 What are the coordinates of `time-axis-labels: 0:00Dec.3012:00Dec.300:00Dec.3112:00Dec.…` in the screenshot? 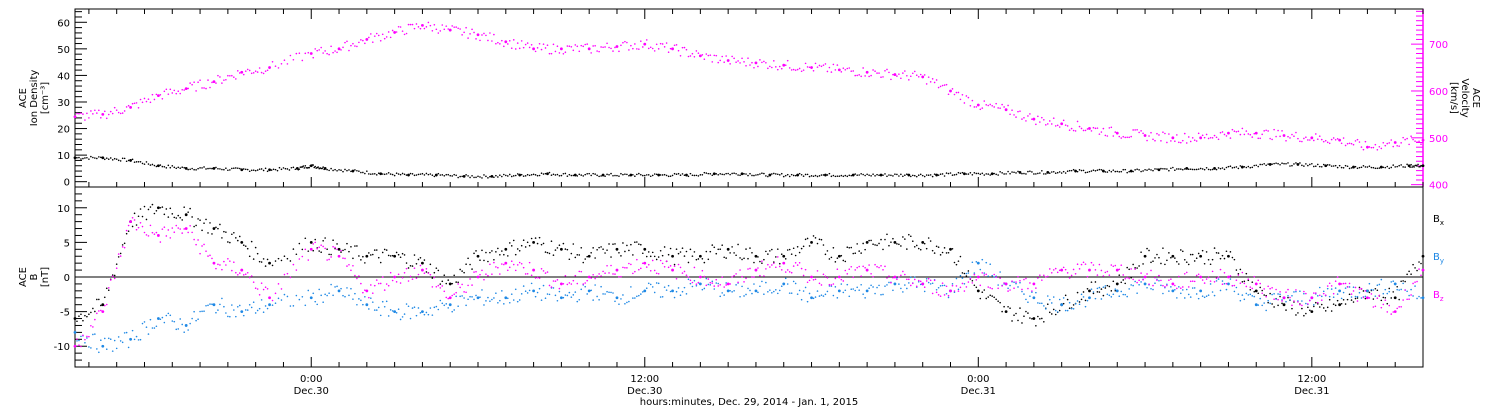 It's located at (812, 385).